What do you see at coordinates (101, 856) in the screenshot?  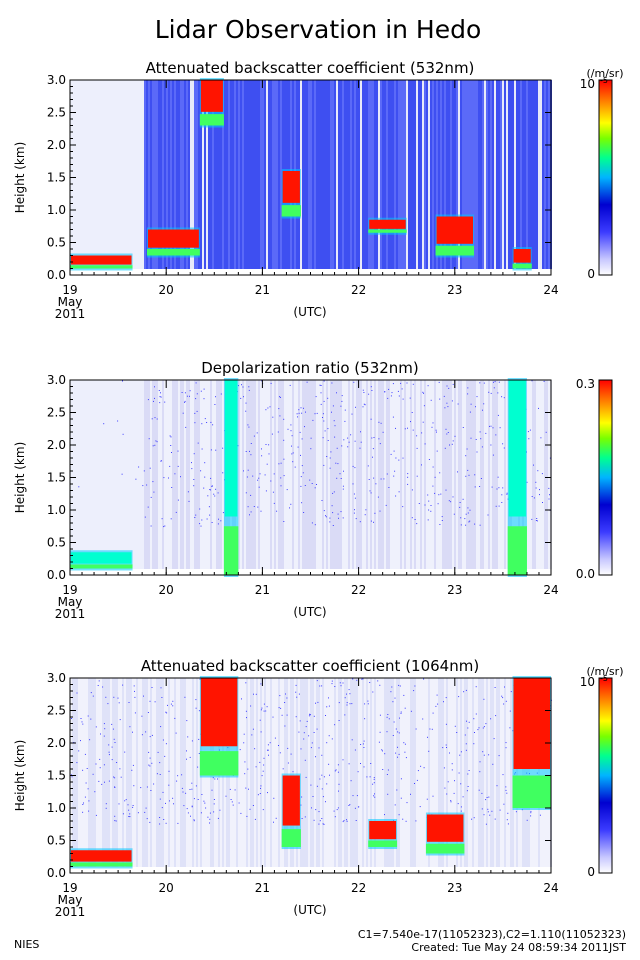 I see `layer-core` at bounding box center [101, 856].